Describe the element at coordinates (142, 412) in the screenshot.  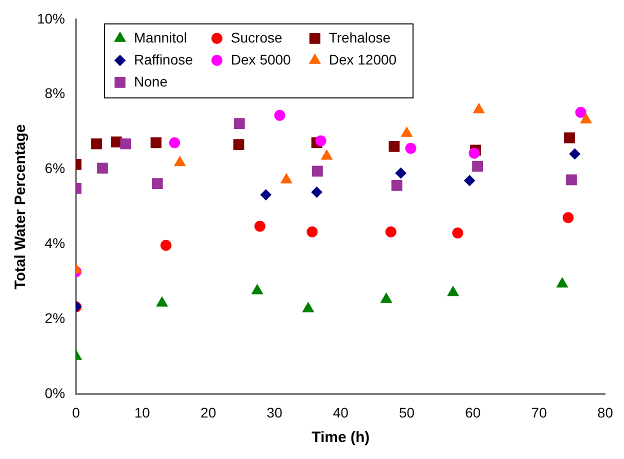
I see `x-tick-label: 10` at that location.